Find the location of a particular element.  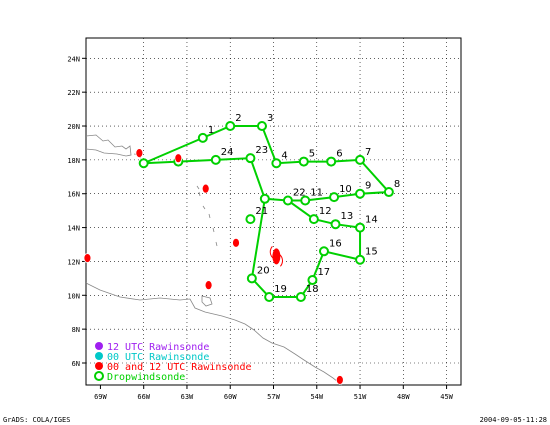

lat-tick-label: 14N is located at coordinates (73, 229).